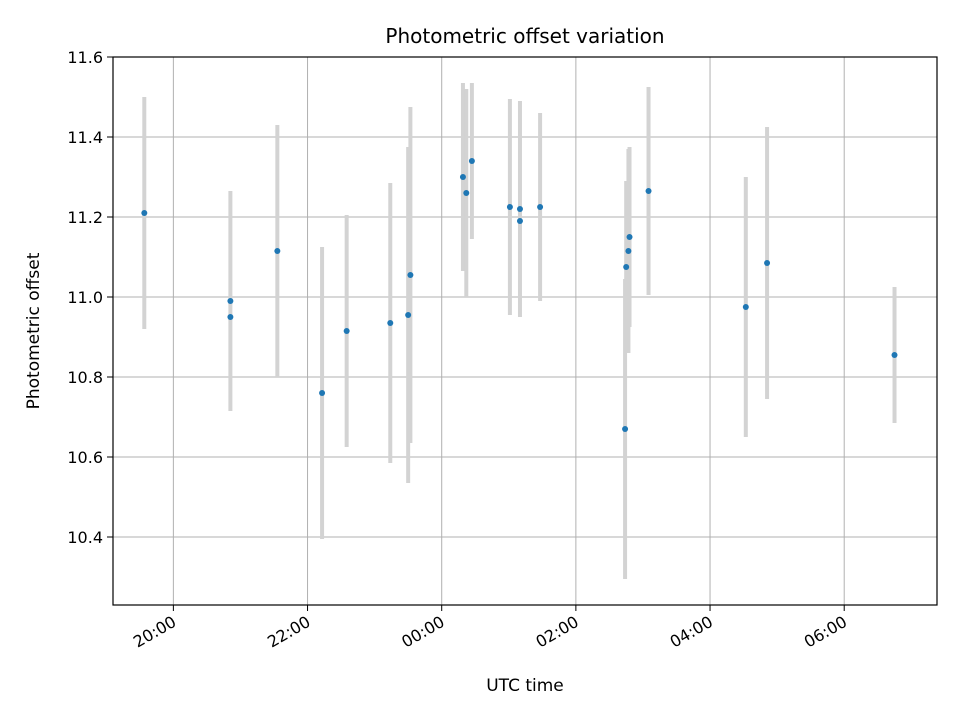 Image resolution: width=960 pixels, height=720 pixels. What do you see at coordinates (85, 377) in the screenshot?
I see `y-tick-label: 10.8` at bounding box center [85, 377].